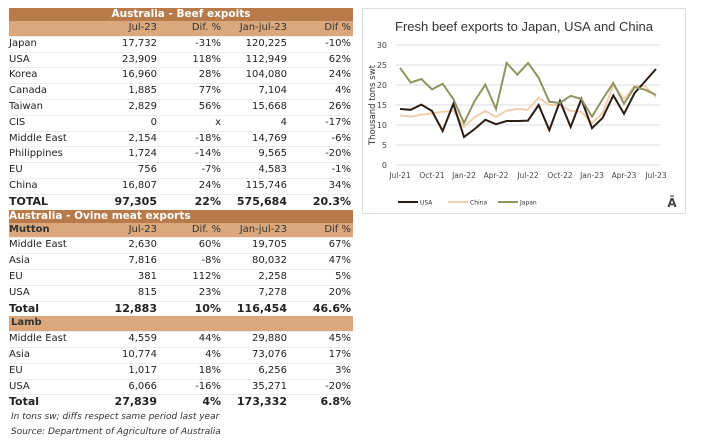 This screenshot has height=445, width=706. What do you see at coordinates (341, 138) in the screenshot?
I see `cell: -6%` at bounding box center [341, 138].